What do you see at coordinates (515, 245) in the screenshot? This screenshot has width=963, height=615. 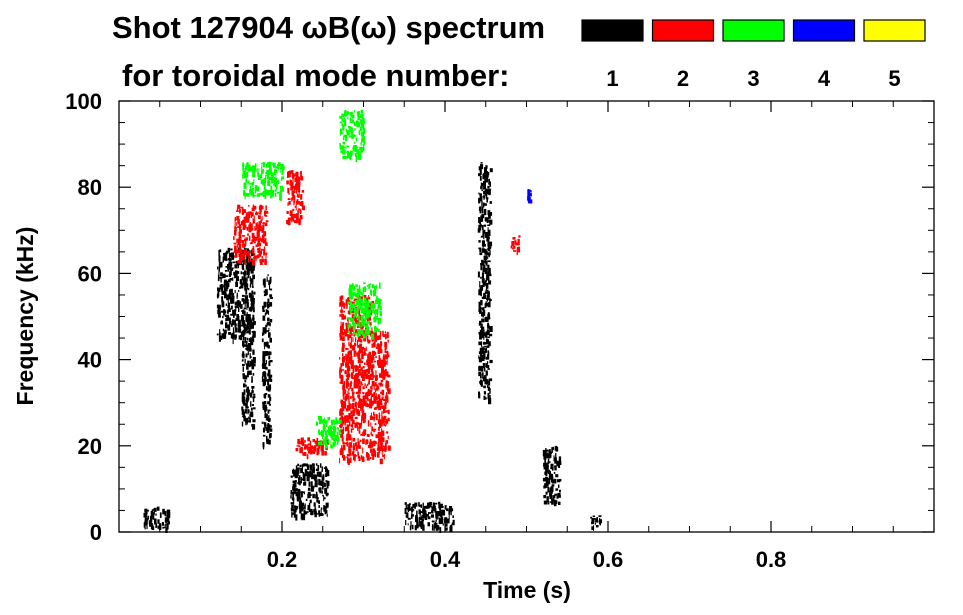 I see `spectral-region` at bounding box center [515, 245].